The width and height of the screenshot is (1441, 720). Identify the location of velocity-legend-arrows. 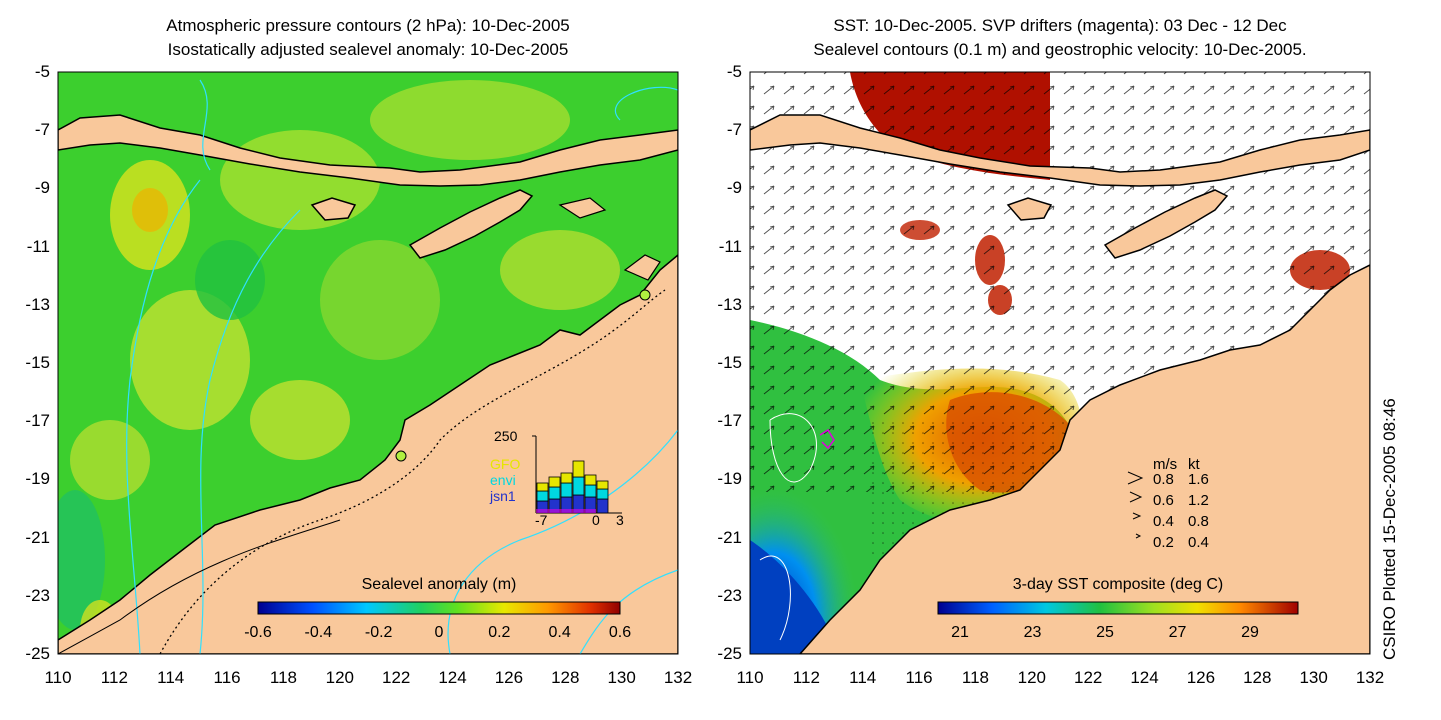
(1135, 505).